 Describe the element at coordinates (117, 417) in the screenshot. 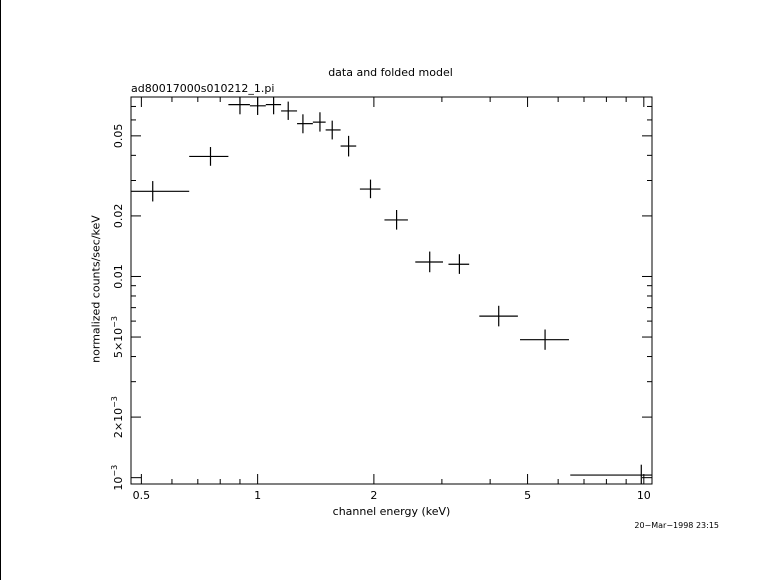

I see `y-tick-label: 2×10−3` at that location.